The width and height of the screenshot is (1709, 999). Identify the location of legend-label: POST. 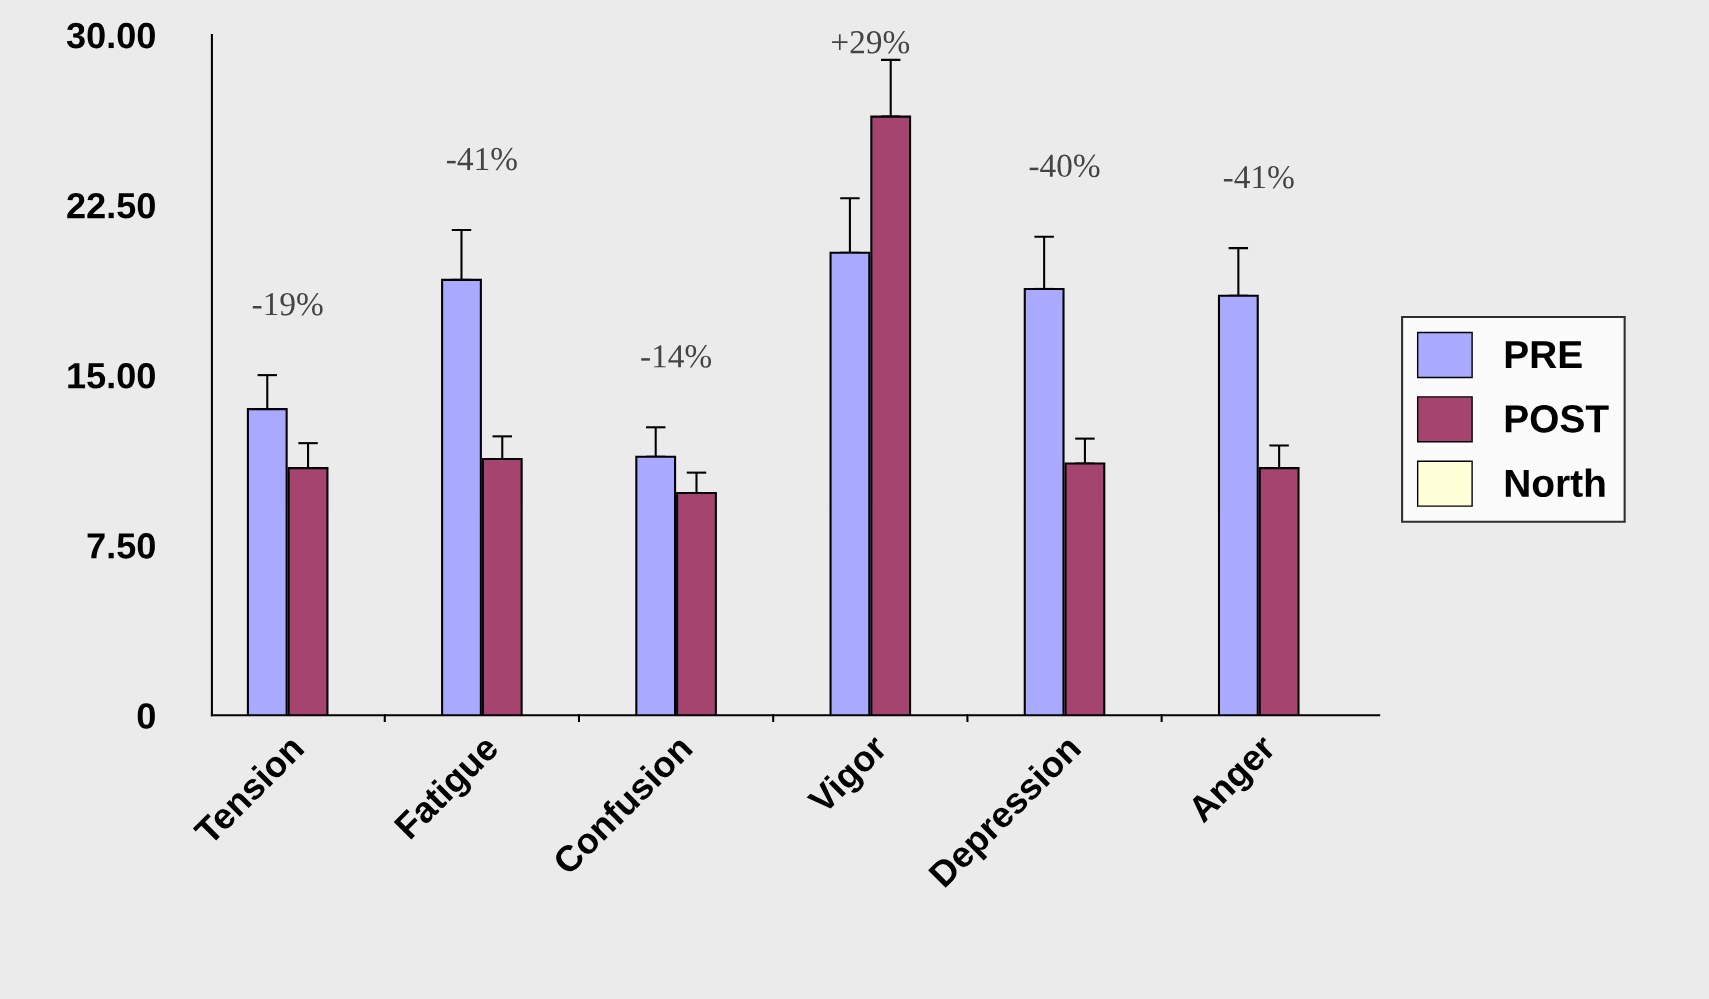
(1557, 419).